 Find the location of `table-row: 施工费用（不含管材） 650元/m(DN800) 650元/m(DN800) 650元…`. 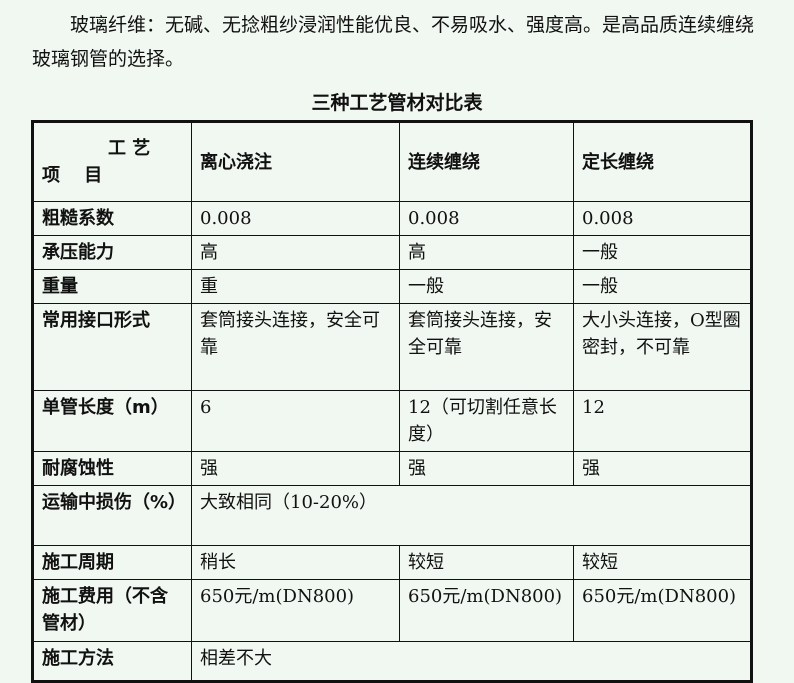

table-row: 施工费用（不含管材） 650元/m(DN800) 650元/m(DN800) 650元… is located at coordinates (392, 610).